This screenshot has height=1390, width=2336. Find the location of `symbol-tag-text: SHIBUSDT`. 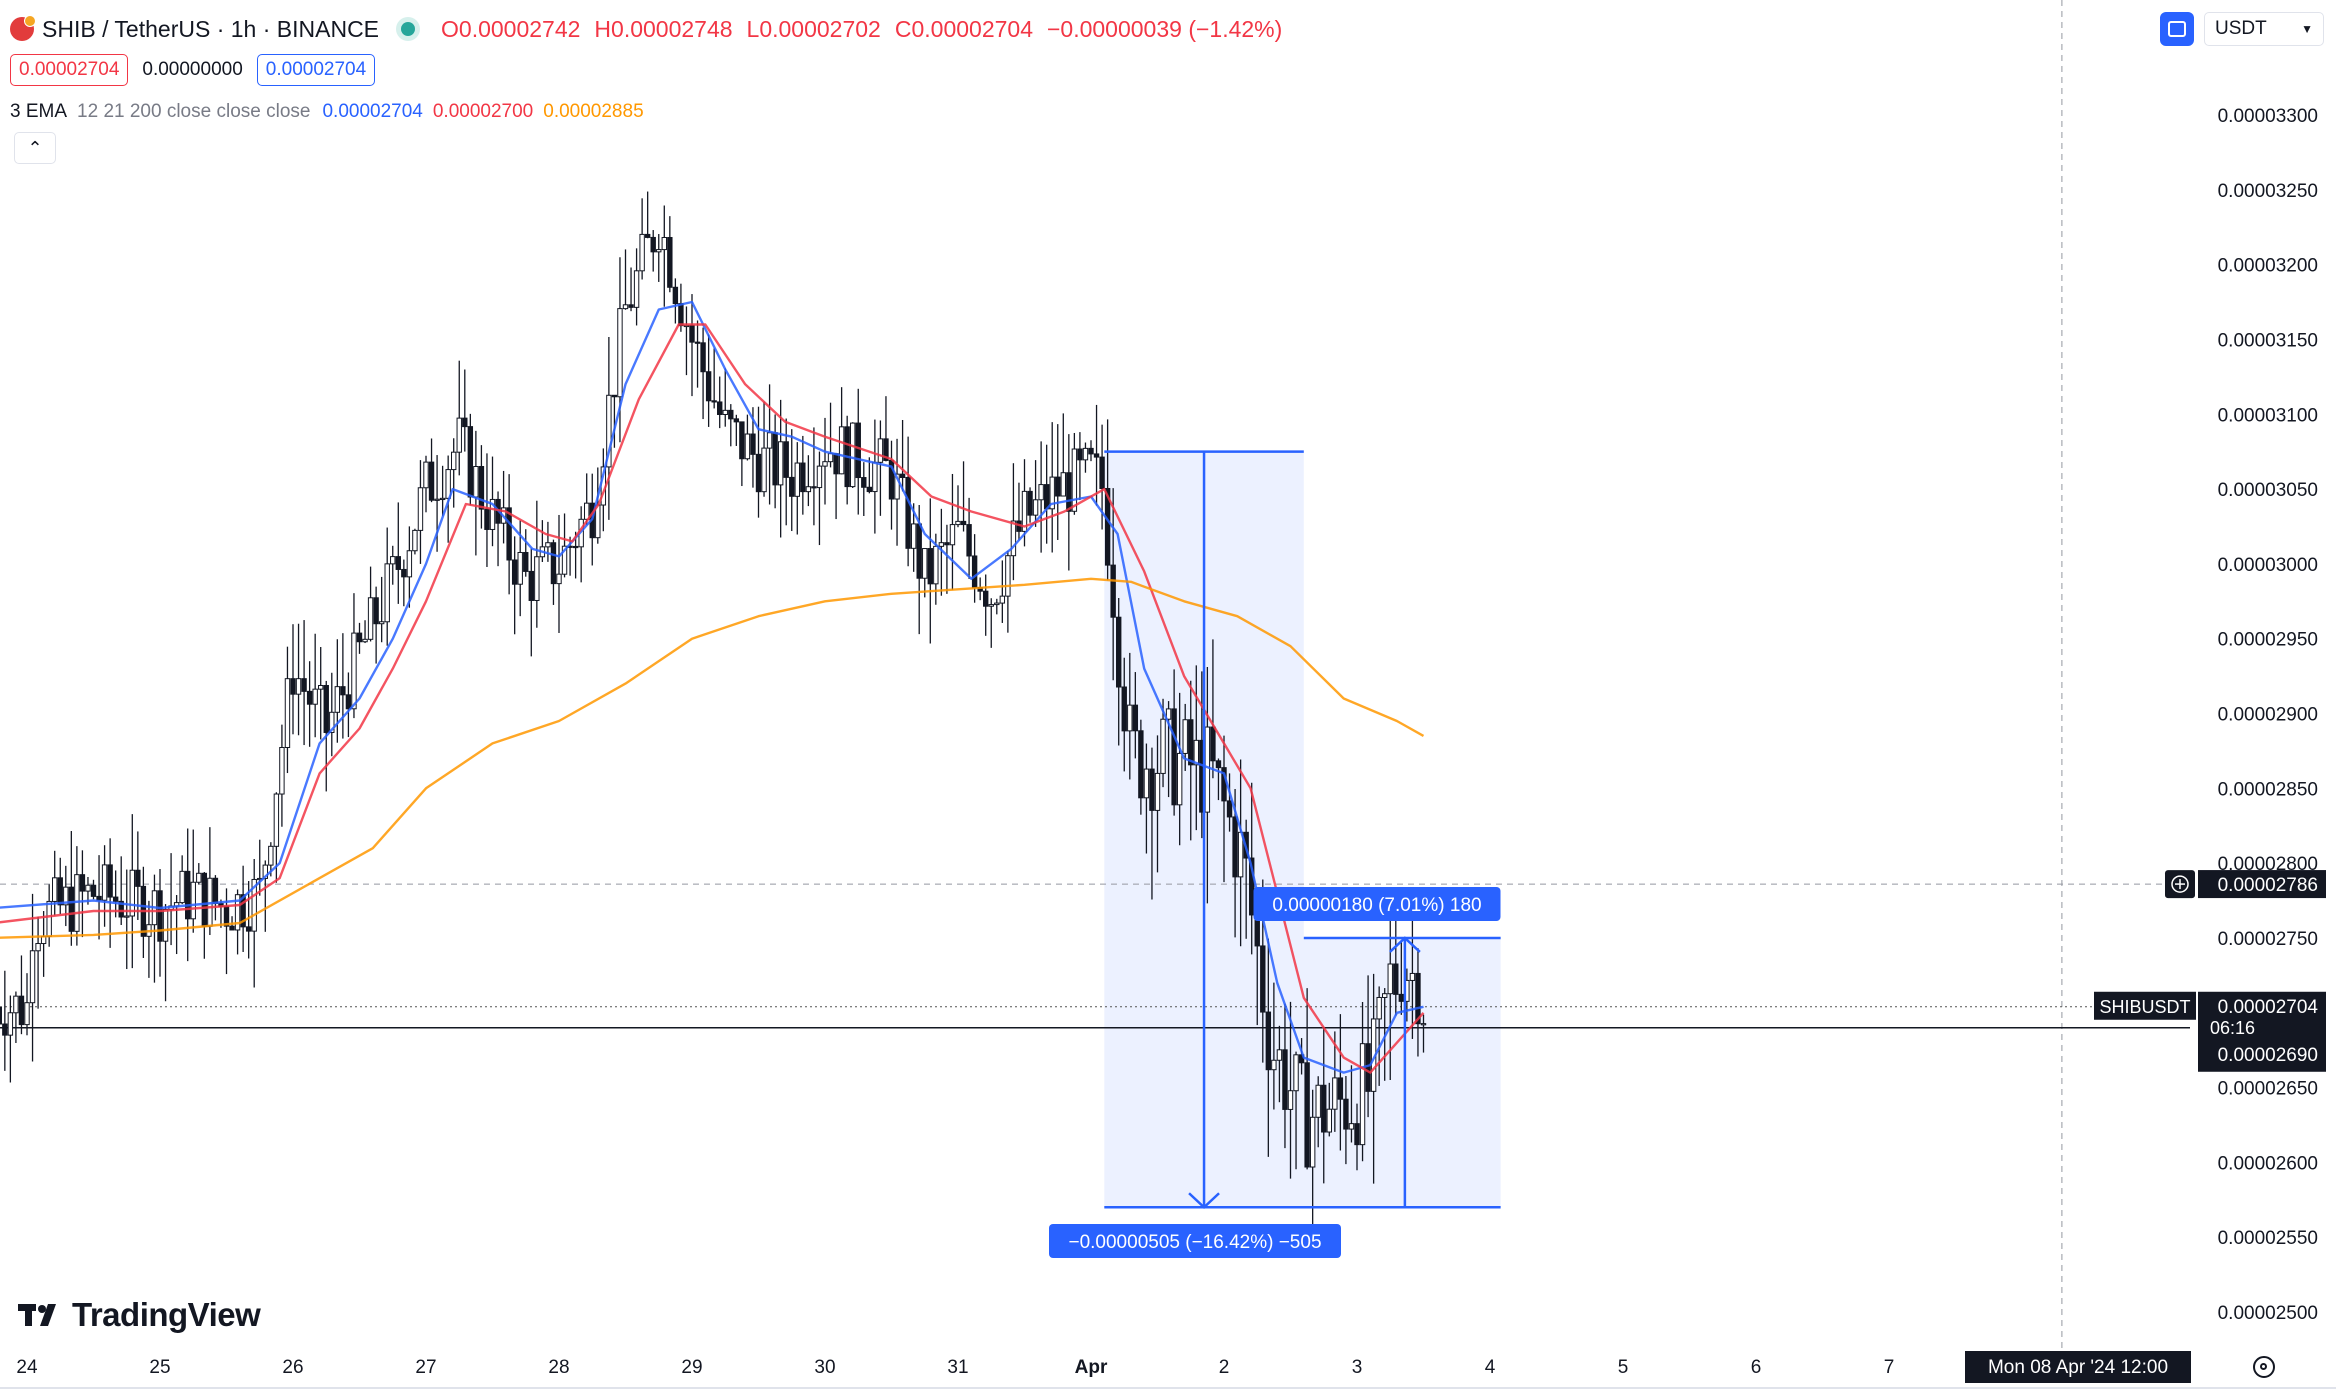

symbol-tag-text: SHIBUSDT is located at coordinates (2144, 1007).